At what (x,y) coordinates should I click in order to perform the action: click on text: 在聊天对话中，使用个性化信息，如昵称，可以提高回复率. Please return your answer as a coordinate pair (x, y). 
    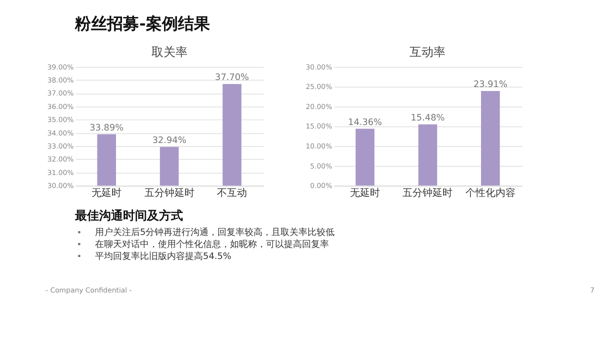
    Looking at the image, I should click on (212, 244).